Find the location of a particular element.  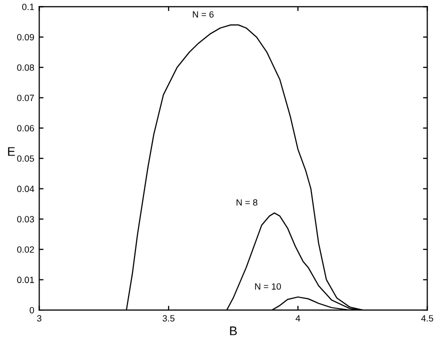

x-axis-title: B is located at coordinates (233, 331).